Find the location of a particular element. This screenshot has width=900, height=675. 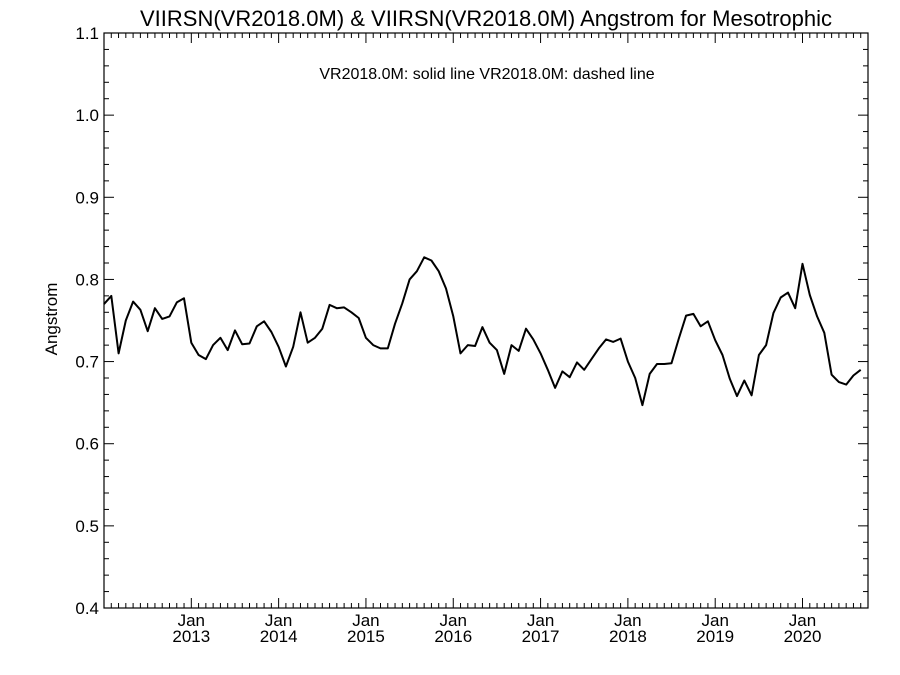

x-tick-year-label: 2020 is located at coordinates (803, 636).